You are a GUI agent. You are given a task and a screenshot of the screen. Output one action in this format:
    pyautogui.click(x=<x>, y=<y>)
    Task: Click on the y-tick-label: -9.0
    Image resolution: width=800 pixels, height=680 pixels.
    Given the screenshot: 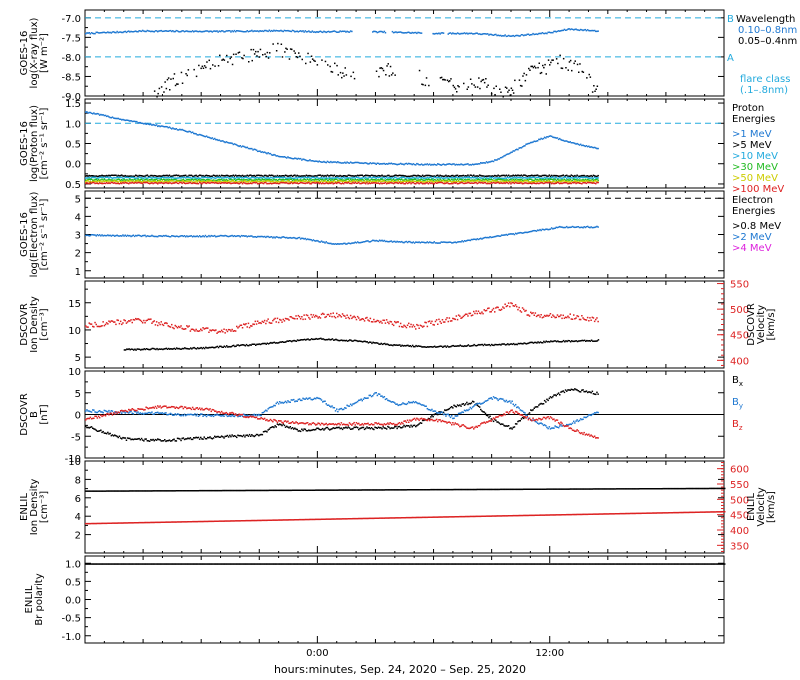 What is the action you would take?
    pyautogui.click(x=71, y=97)
    